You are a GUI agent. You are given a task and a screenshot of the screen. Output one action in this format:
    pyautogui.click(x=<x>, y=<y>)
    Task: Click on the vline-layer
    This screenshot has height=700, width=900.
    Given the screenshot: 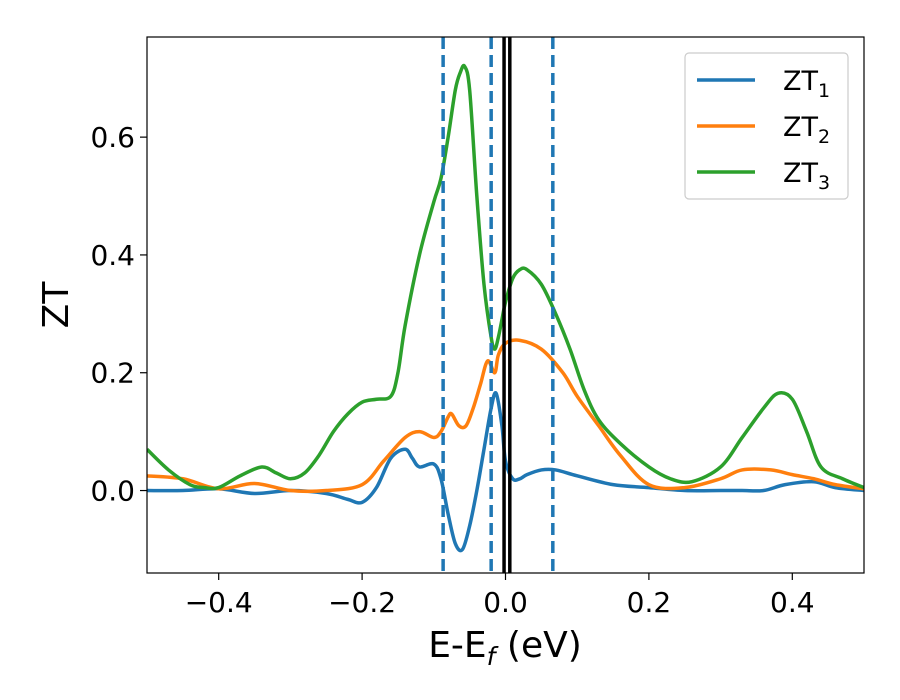 What is the action you would take?
    pyautogui.click(x=498, y=305)
    